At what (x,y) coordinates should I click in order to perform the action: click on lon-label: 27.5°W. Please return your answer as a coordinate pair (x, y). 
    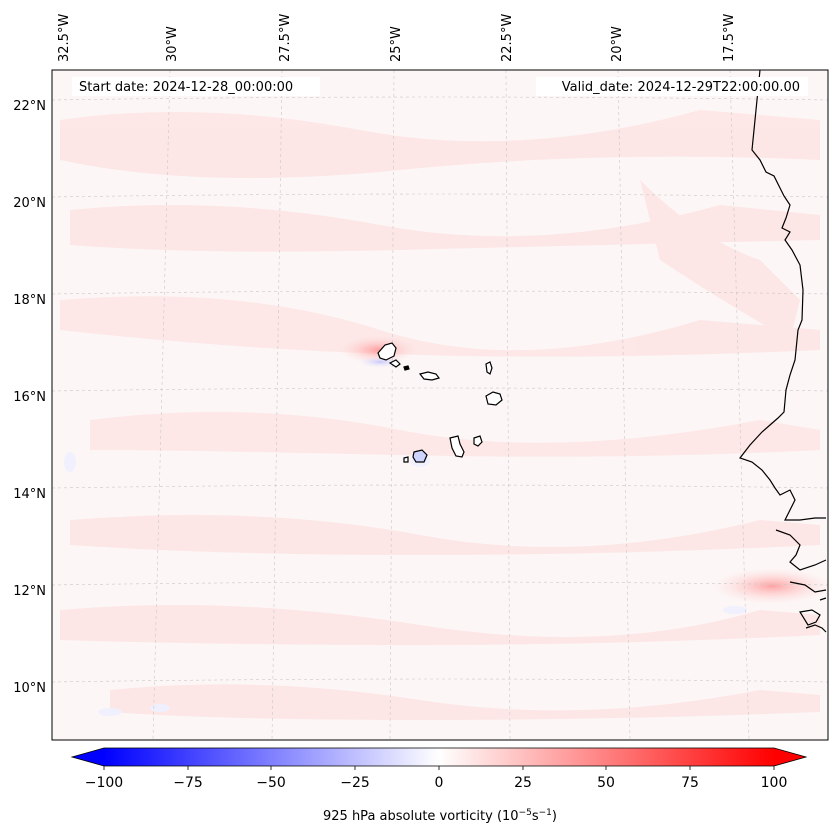
    Looking at the image, I should click on (285, 38).